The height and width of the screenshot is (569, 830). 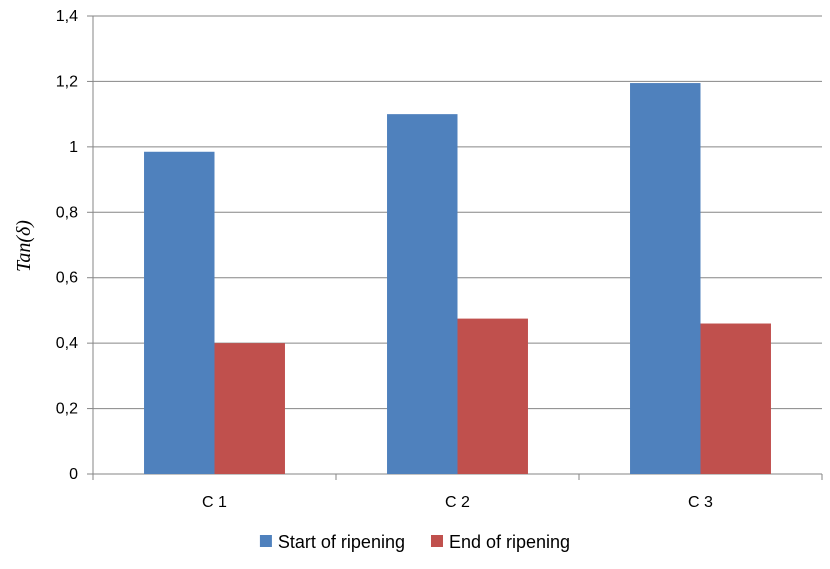 I want to click on y-axis-label: Tan(δ), so click(x=24, y=246).